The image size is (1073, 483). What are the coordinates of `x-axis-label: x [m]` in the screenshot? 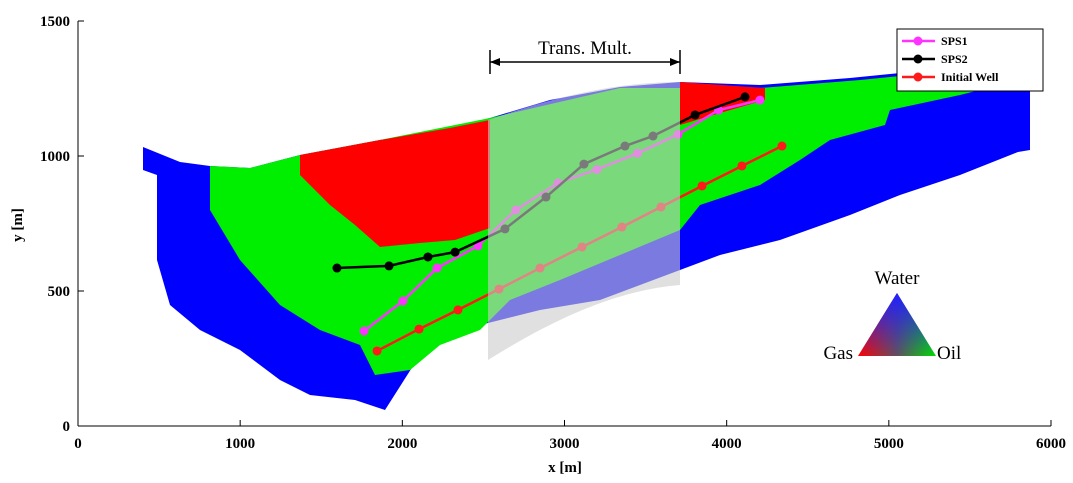 It's located at (565, 468).